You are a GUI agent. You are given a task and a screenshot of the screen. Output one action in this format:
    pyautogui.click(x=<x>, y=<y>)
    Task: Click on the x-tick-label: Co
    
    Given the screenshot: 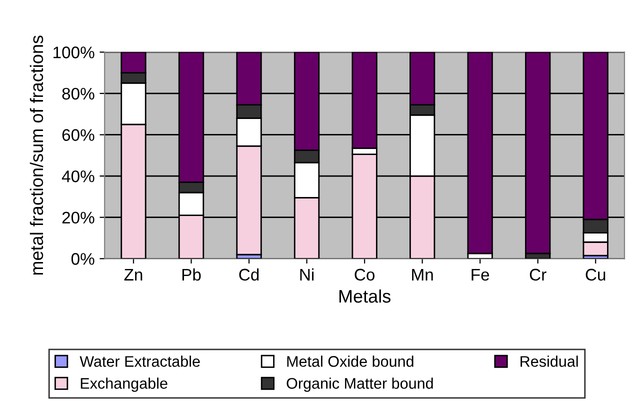 What is the action you would take?
    pyautogui.click(x=364, y=274)
    